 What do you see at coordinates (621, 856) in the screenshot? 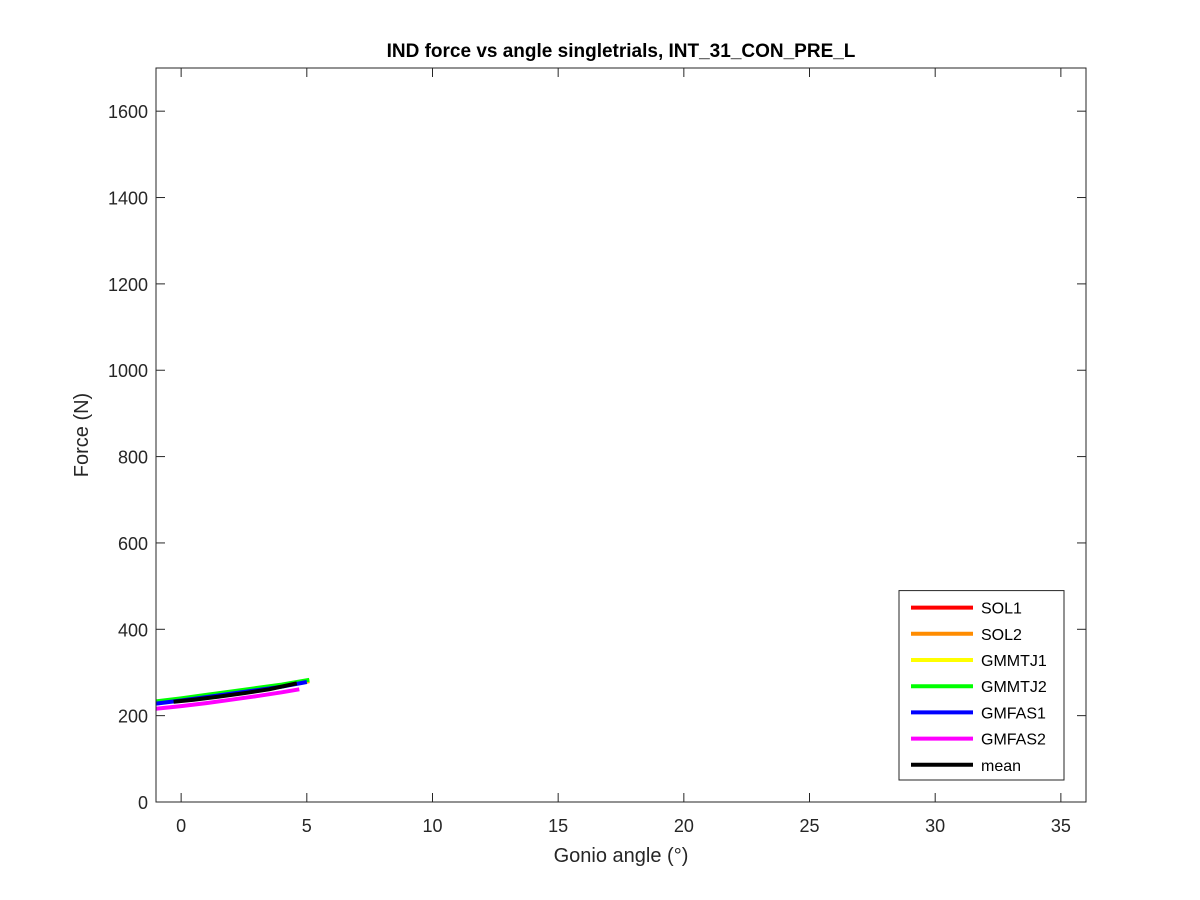
I see `x-axis-label: Gonio angle (°)` at bounding box center [621, 856].